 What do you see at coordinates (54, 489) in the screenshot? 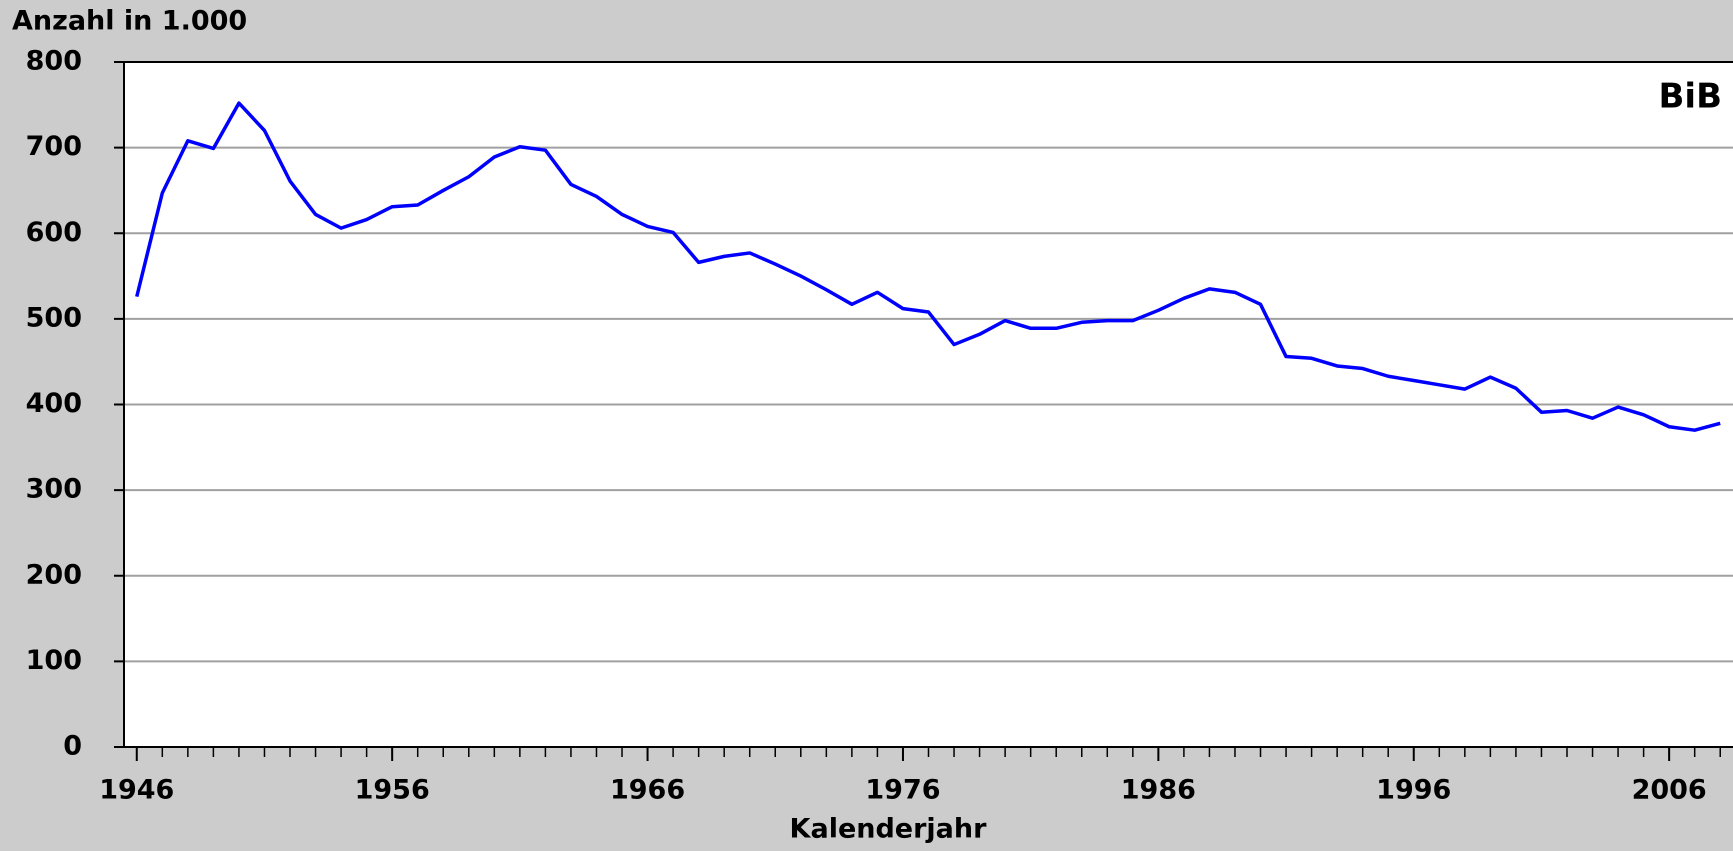
I see `y-tick-label: 300` at bounding box center [54, 489].